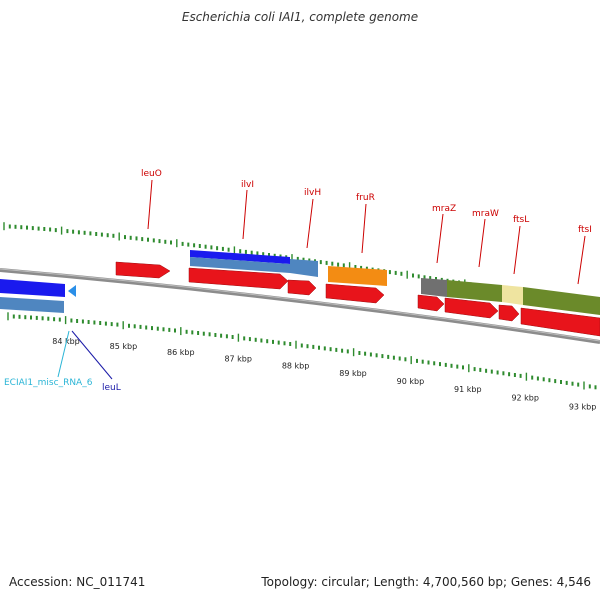 This screenshot has width=600, height=600. Describe the element at coordinates (560, 322) in the screenshot. I see `cds-ftsI` at that location.